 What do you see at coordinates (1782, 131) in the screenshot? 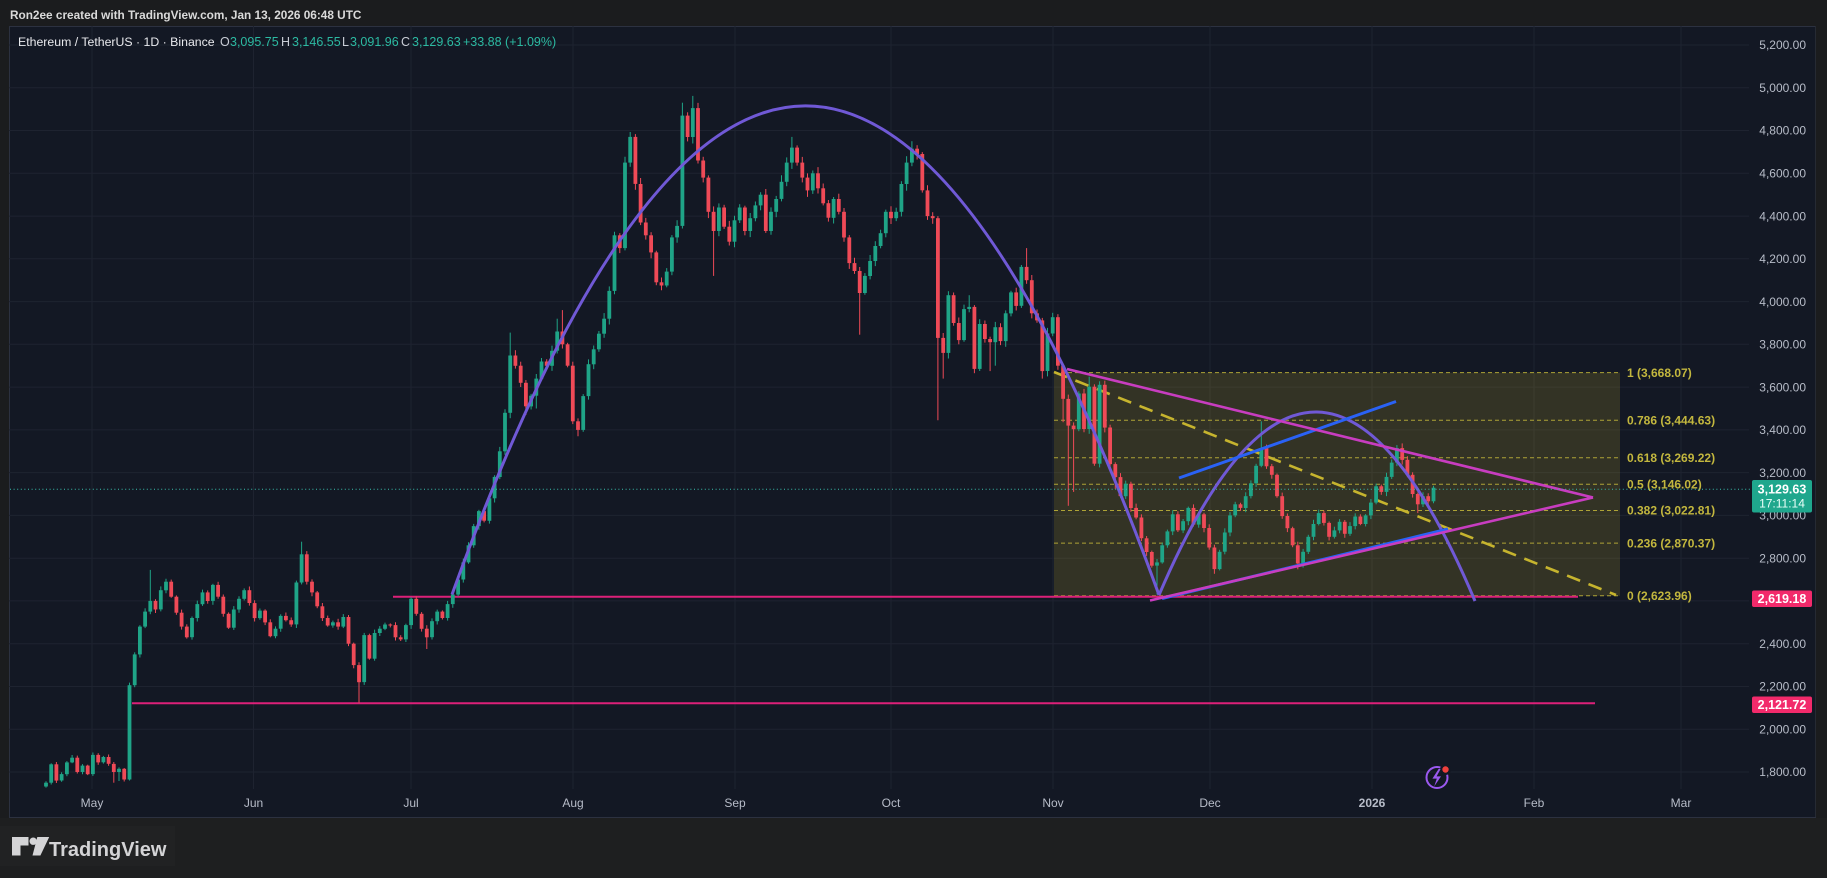
I see `svg-text: 4,800.00` at bounding box center [1782, 131].